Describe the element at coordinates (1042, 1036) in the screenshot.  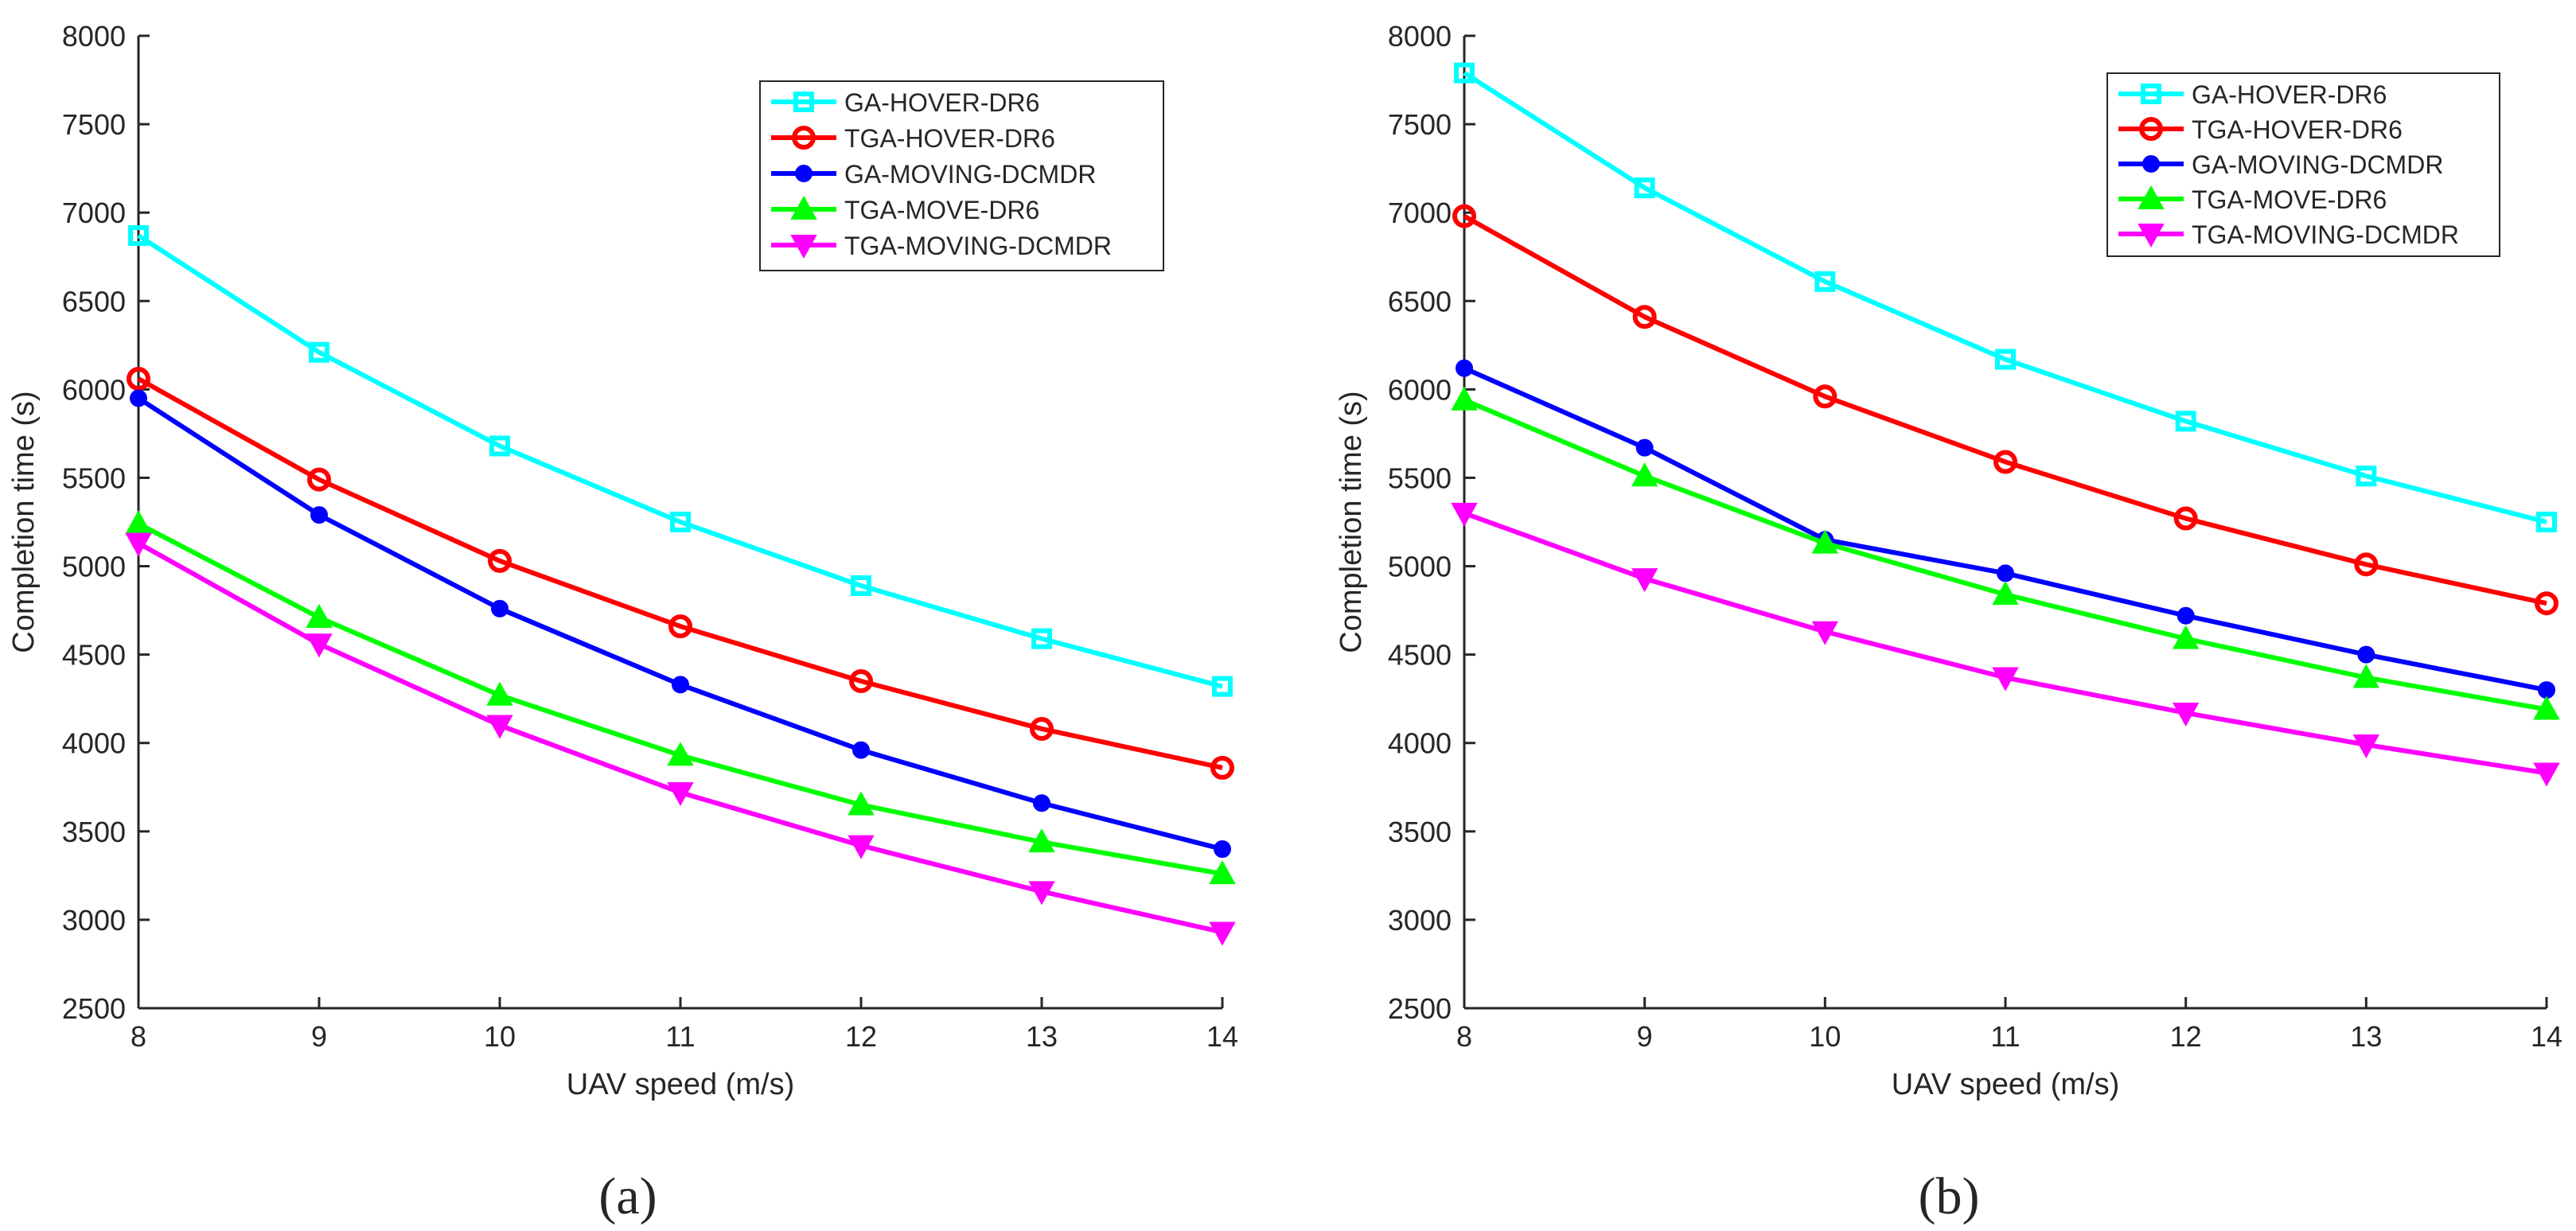
I see `x-tick-label-13: 13` at that location.